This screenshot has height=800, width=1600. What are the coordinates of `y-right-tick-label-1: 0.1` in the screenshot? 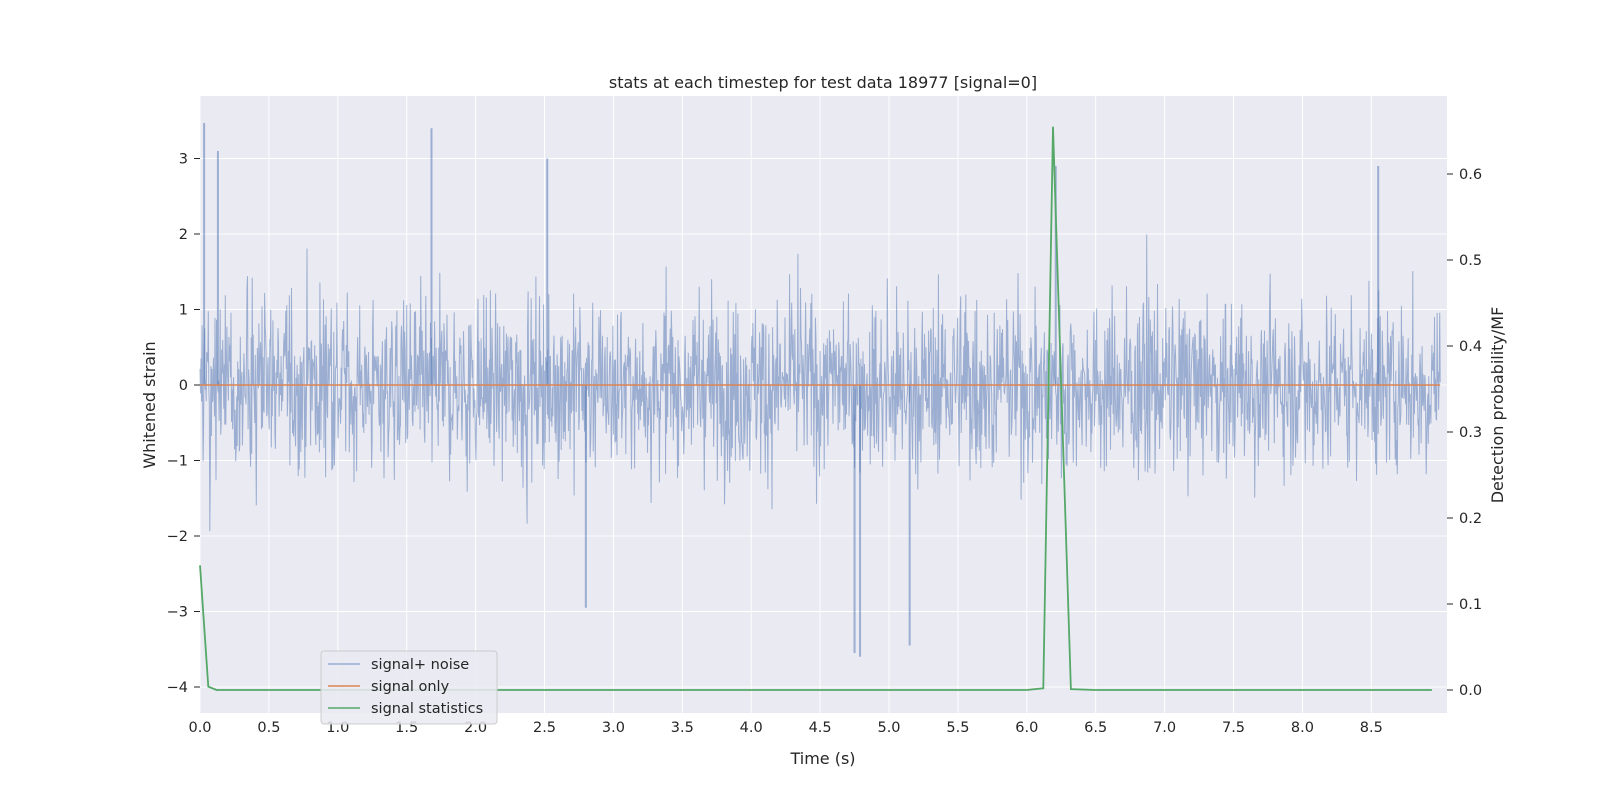 It's located at (1470, 605).